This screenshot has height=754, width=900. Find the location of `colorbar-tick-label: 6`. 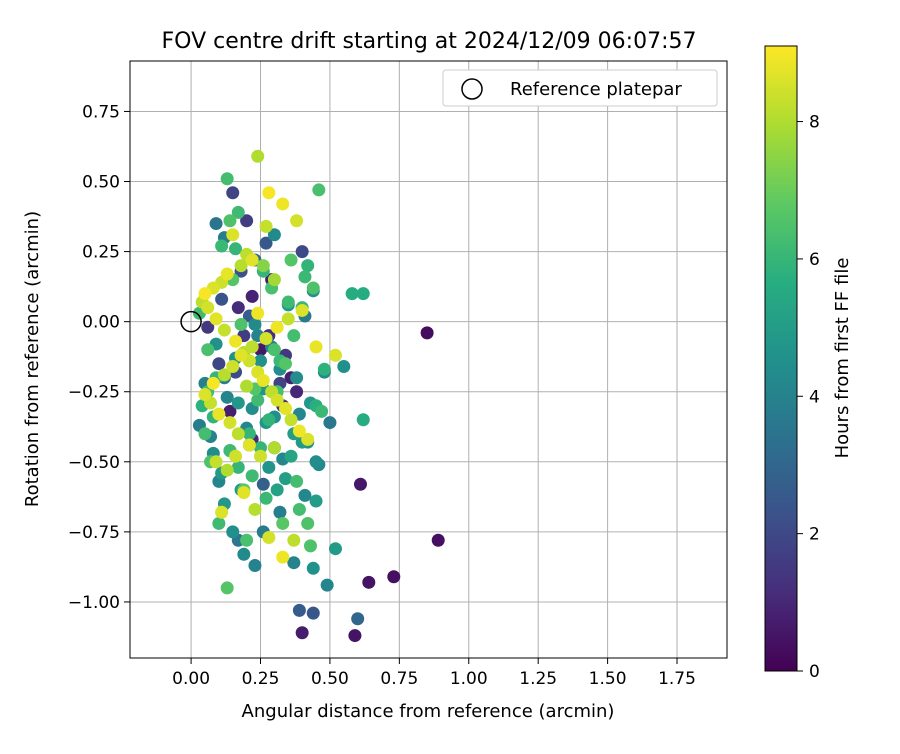

colorbar-tick-label: 6 is located at coordinates (814, 260).